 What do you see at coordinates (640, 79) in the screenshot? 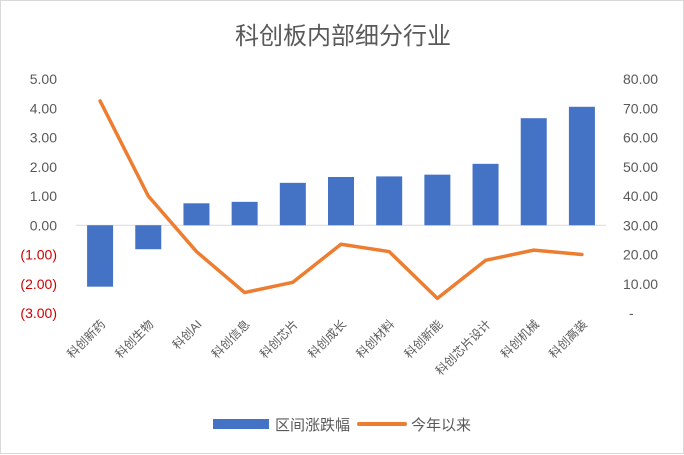
I see `right-tick-label: 80.00` at bounding box center [640, 79].